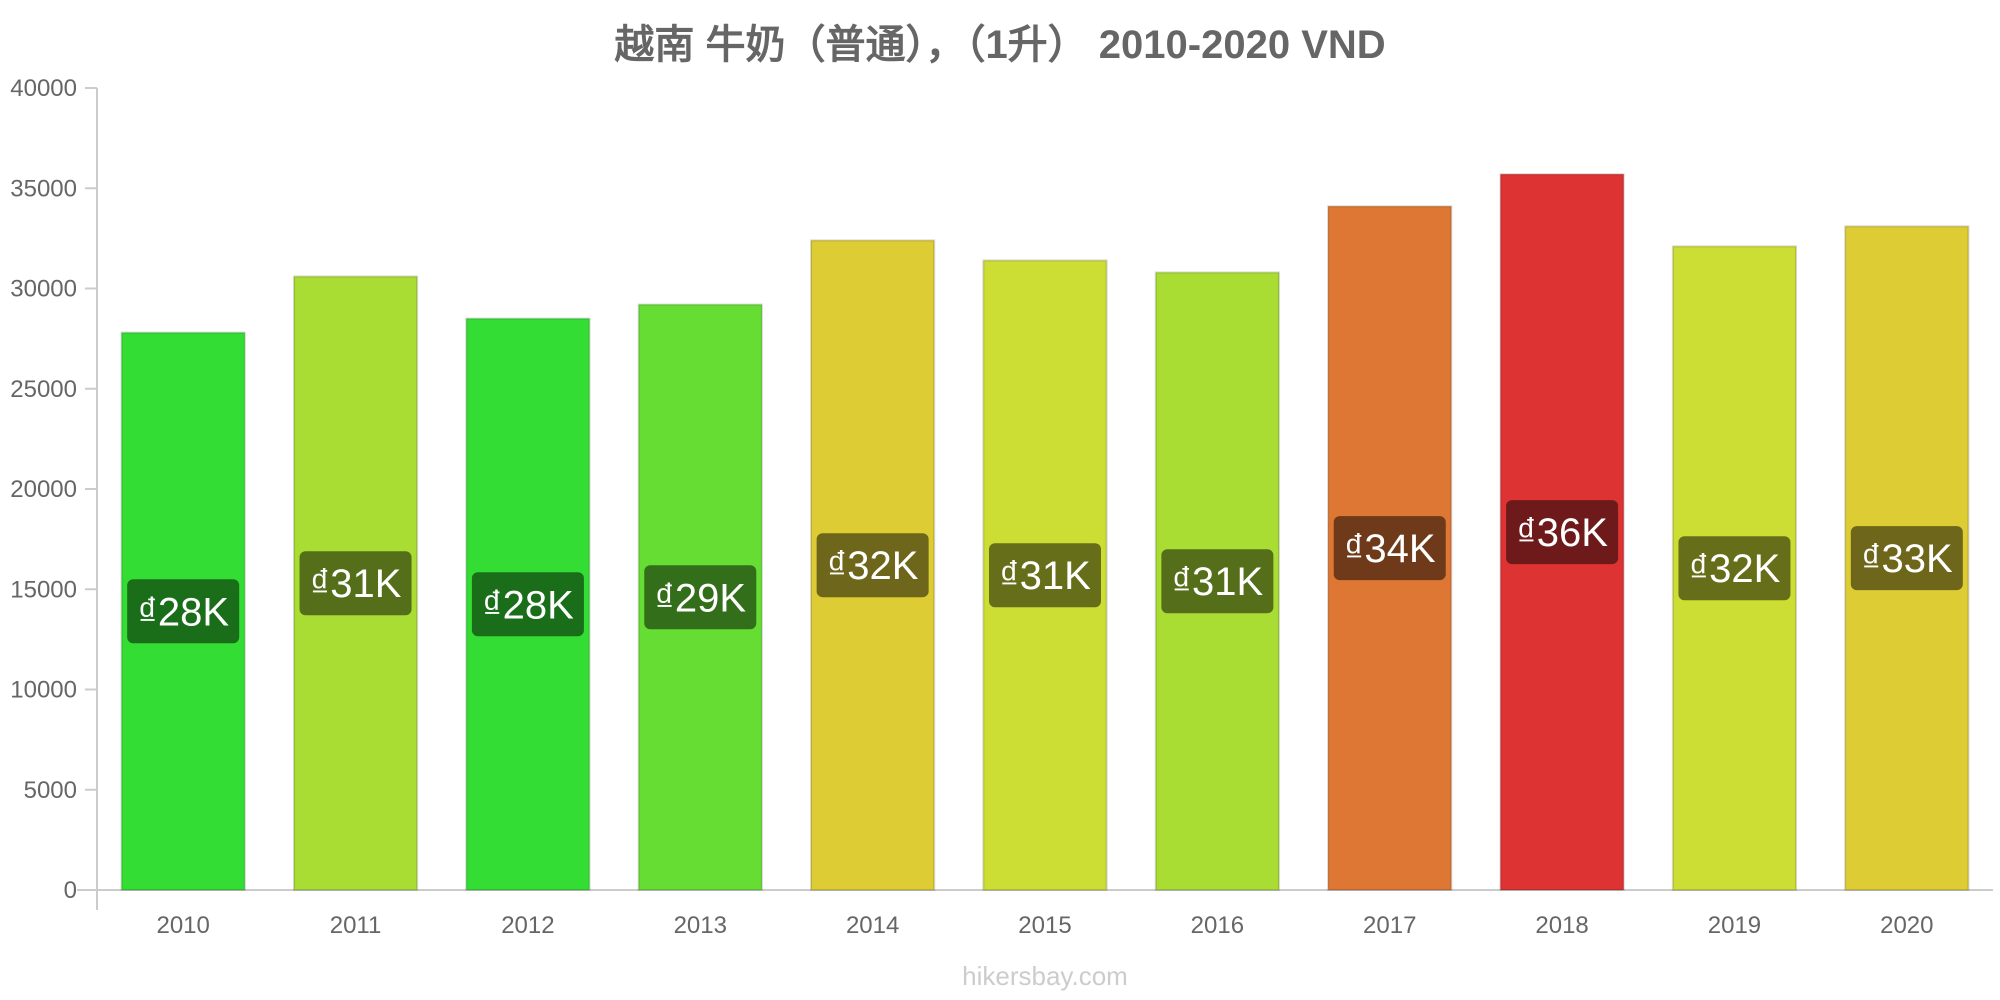 Image resolution: width=2000 pixels, height=1000 pixels. I want to click on data-label: ₫36K, so click(1562, 533).